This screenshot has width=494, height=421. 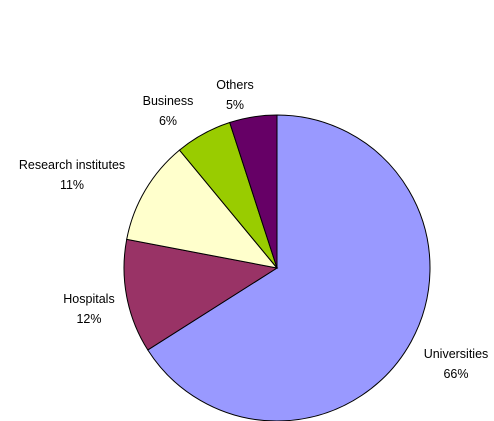 I want to click on pie-slice-research-institutes, so click(x=202, y=209).